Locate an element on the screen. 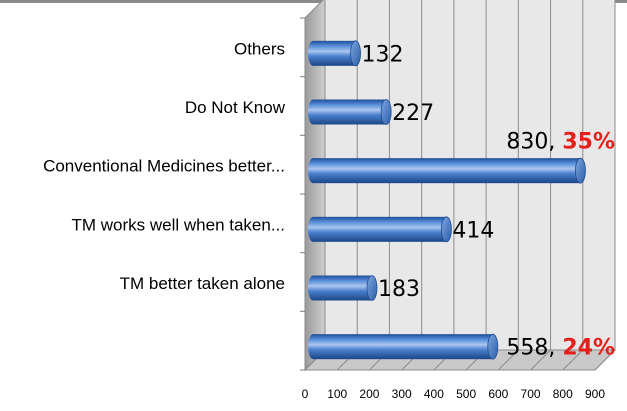  data-label-percent: 24% is located at coordinates (588, 348).